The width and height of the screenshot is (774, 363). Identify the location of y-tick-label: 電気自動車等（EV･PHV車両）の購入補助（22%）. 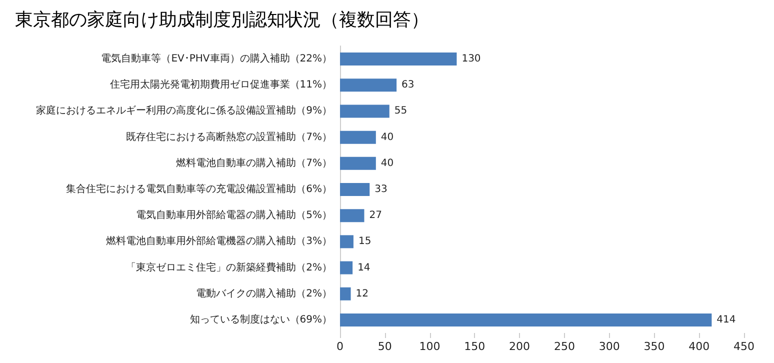
(216, 58).